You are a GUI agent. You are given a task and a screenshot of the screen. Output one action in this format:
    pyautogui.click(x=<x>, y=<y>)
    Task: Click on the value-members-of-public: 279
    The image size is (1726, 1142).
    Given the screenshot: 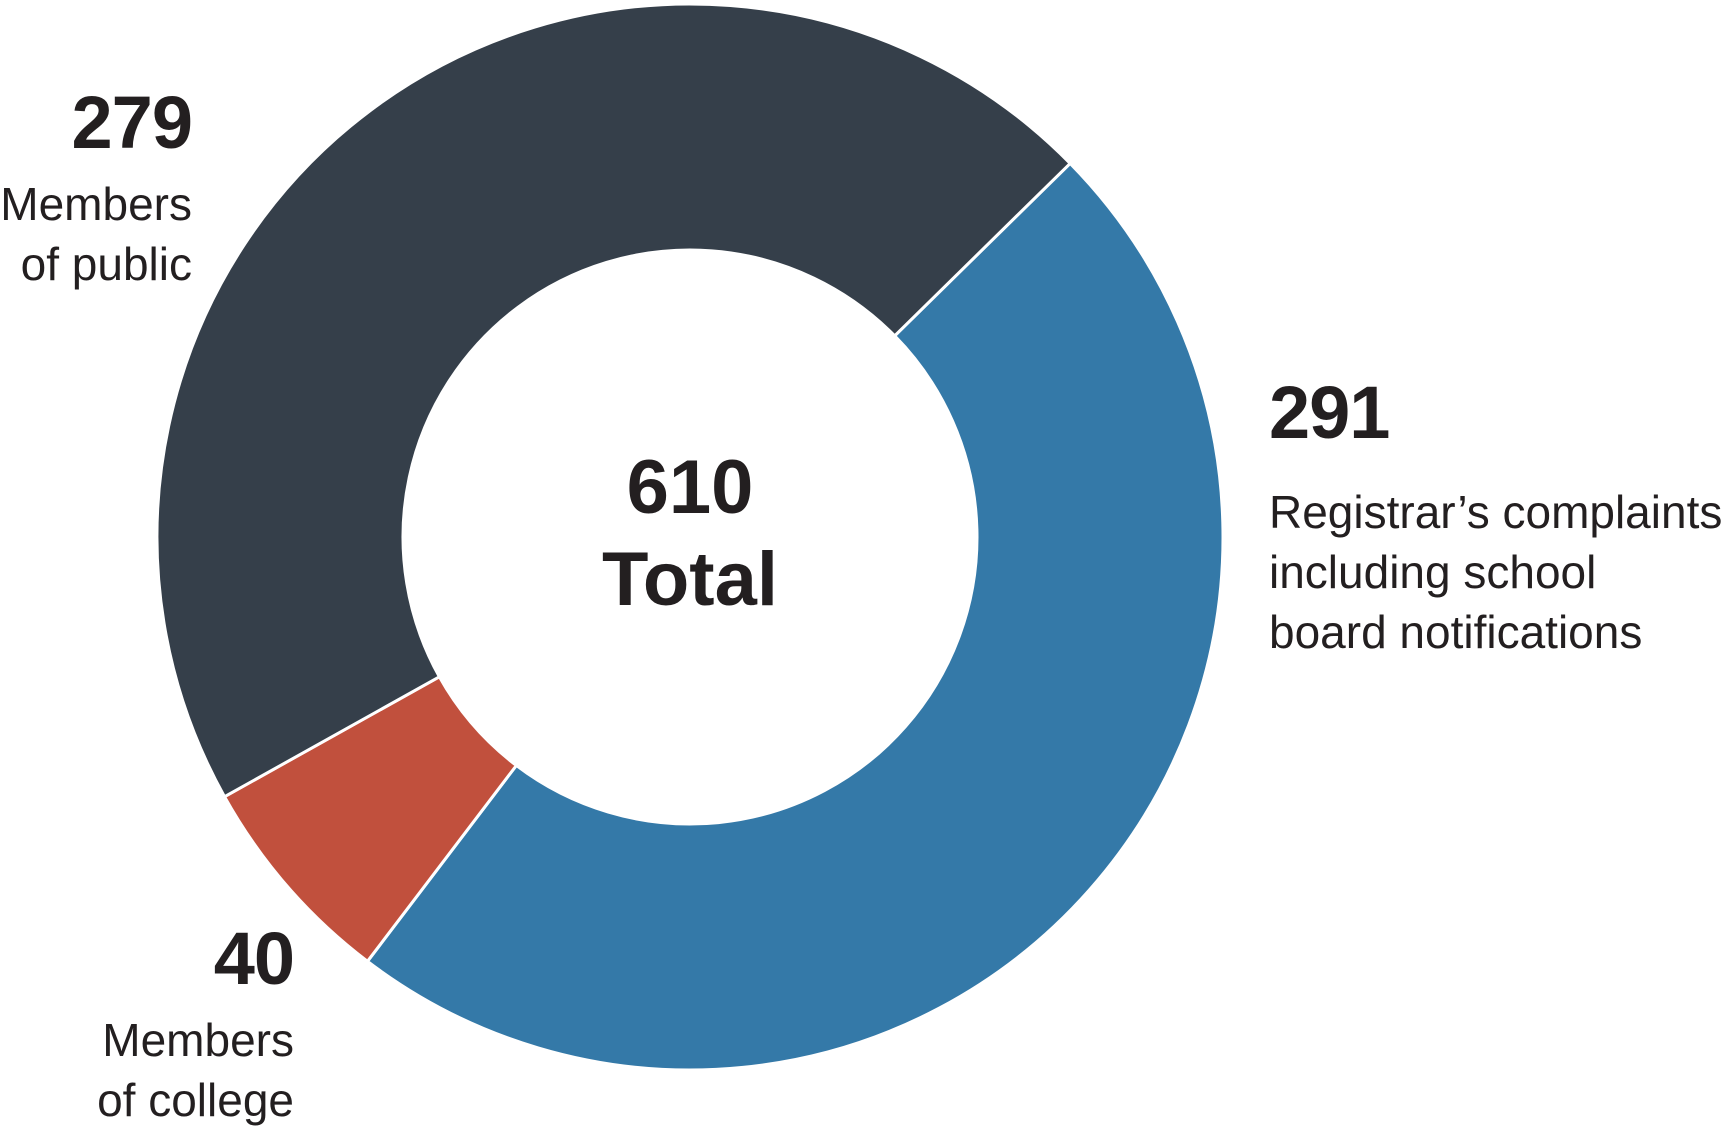 What is the action you would take?
    pyautogui.click(x=132, y=122)
    